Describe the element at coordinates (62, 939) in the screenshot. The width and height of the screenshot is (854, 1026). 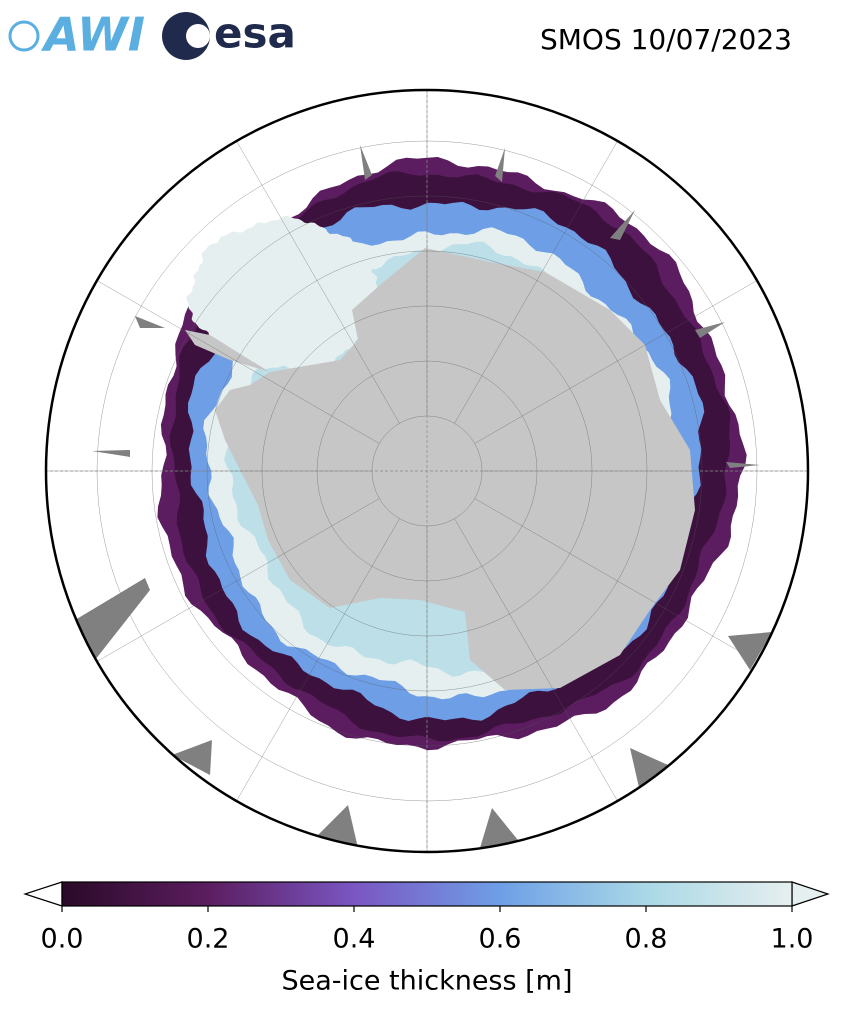
I see `colorbar-tick-label: 0.0` at that location.